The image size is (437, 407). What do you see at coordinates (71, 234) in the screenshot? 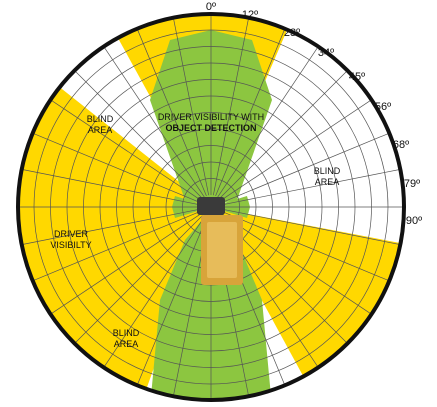
I see `driver-visibility-label-line1: DRIVER` at bounding box center [71, 234].